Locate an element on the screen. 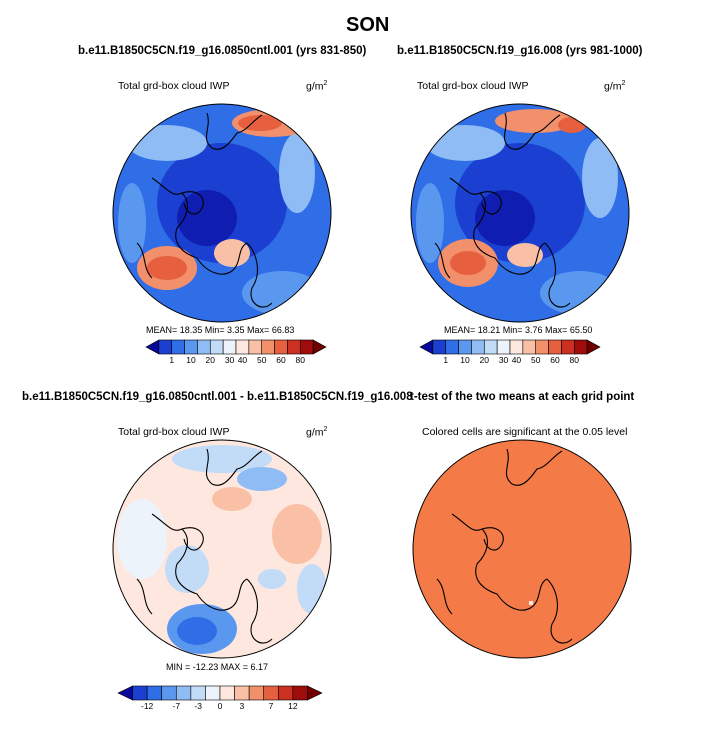  panel-2-colorbar-tick: 60 is located at coordinates (555, 360).